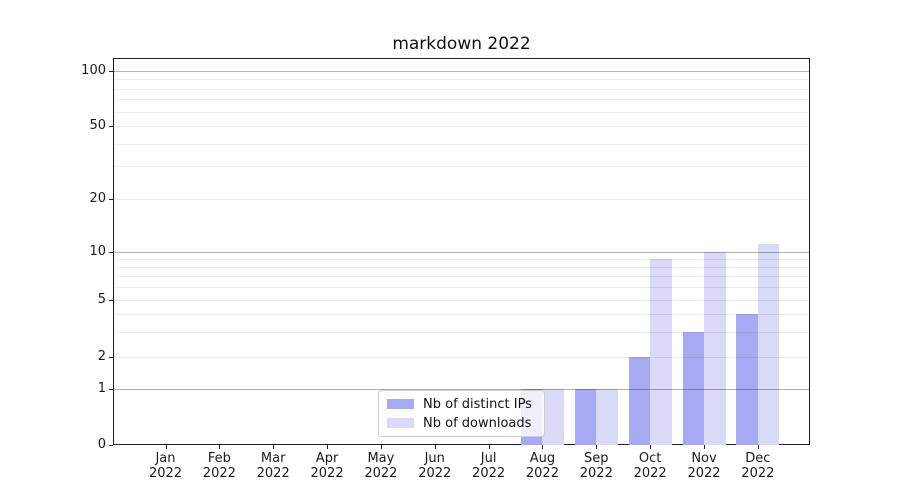  I want to click on x-tick-label: May 2022, so click(381, 466).